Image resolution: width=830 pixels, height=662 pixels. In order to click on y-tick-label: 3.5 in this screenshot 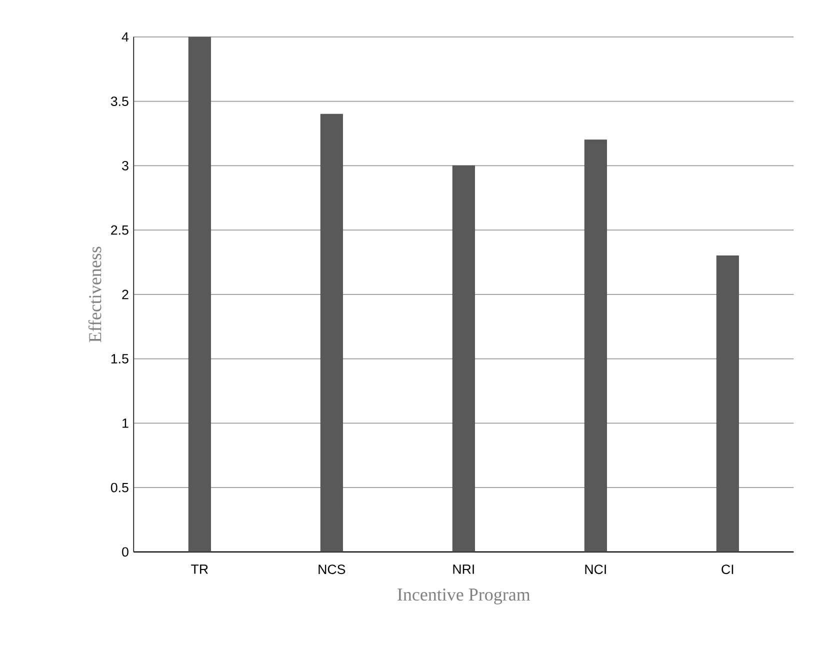, I will do `click(119, 101)`.